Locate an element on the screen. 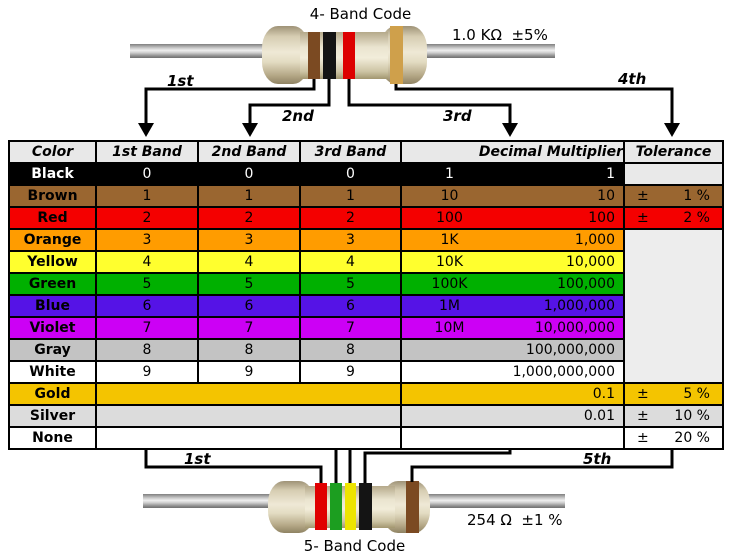  multiplier-cell: 10 10 is located at coordinates (512, 196).